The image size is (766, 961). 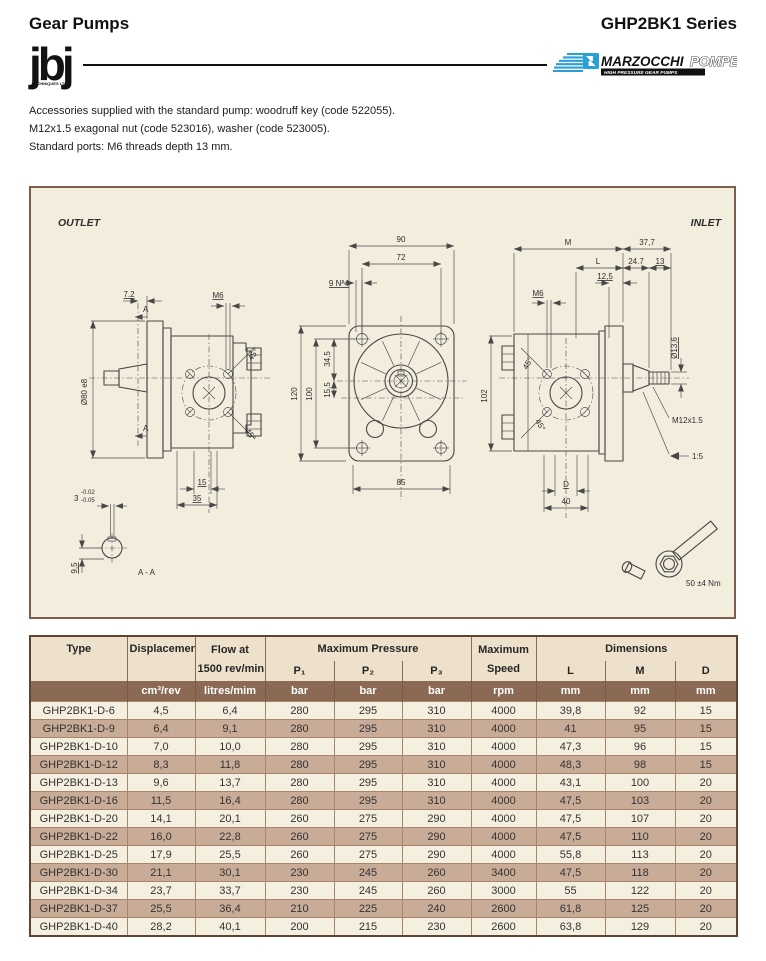 I want to click on torque-label: 50 ±4 Nm, so click(x=703, y=583).